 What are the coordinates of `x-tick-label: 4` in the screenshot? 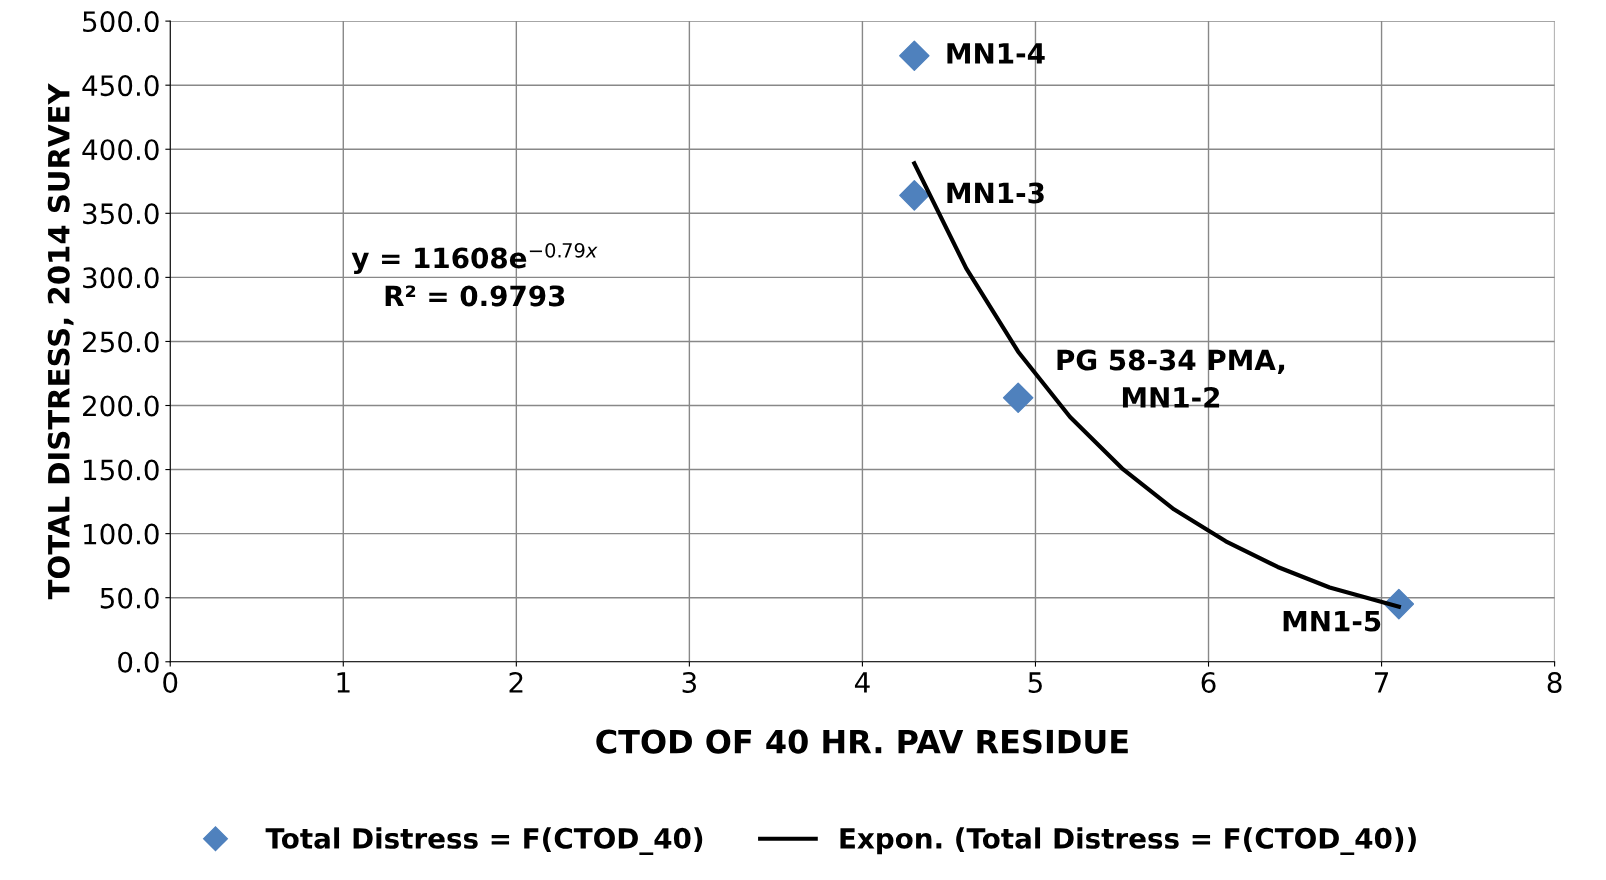 It's located at (862, 682).